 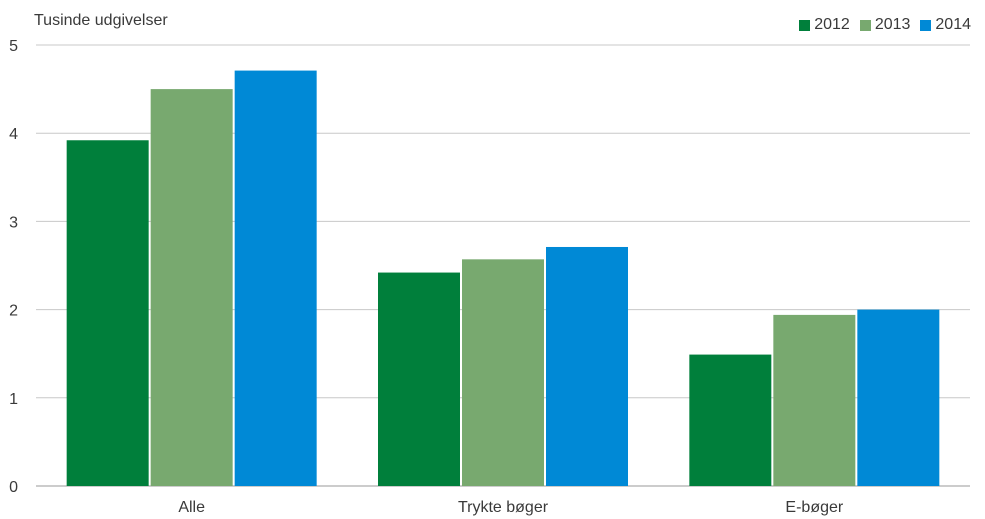 I want to click on y-tick-label-5: 5, so click(x=13, y=46).